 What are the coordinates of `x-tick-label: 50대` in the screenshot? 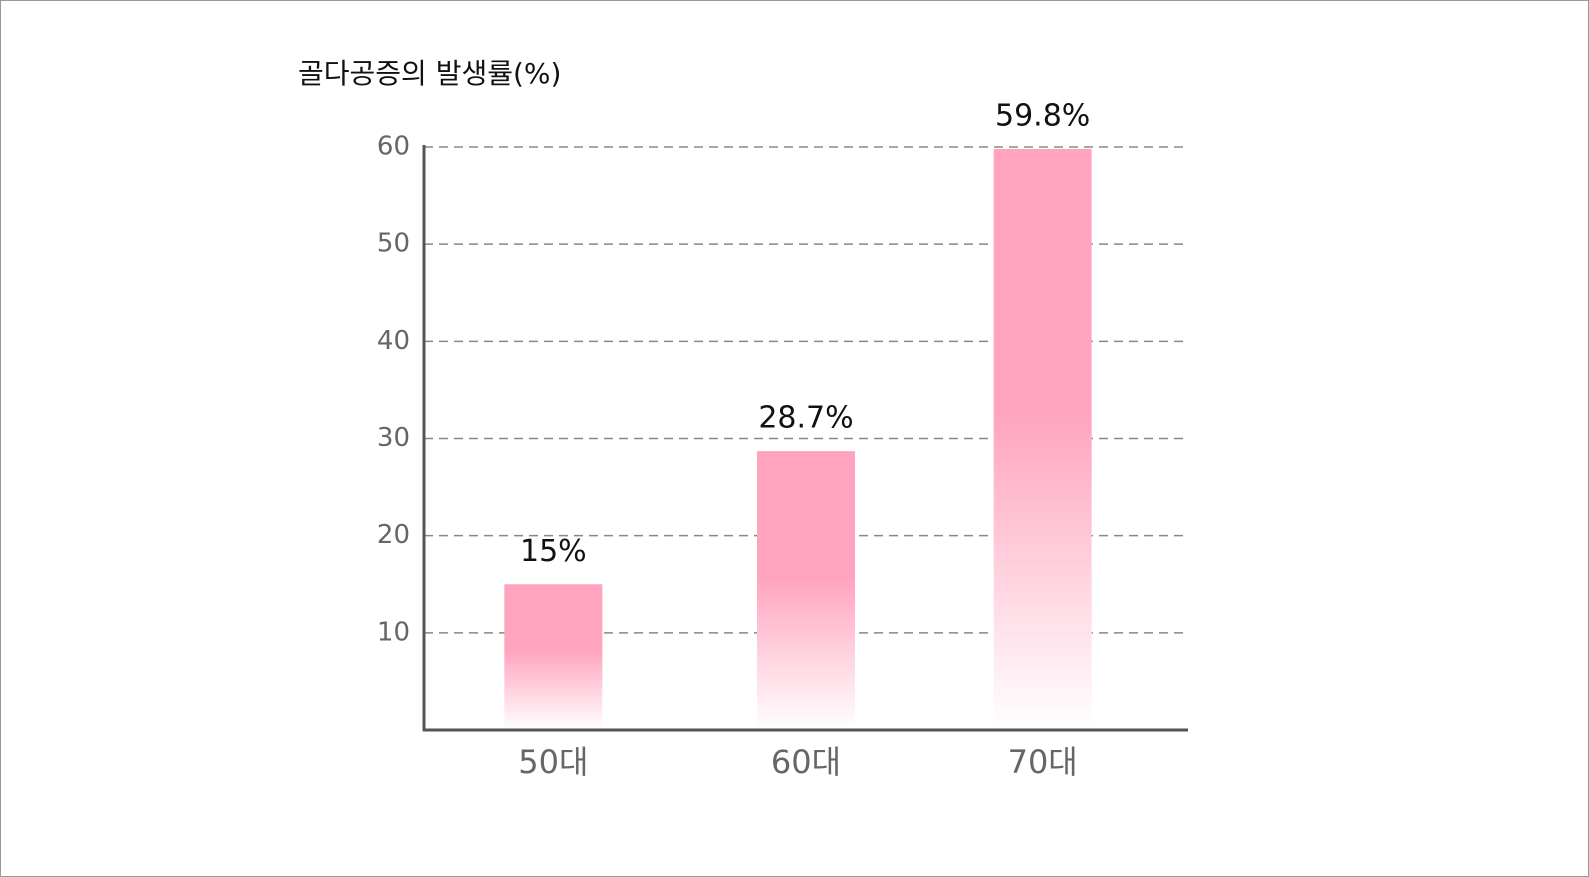 It's located at (553, 762).